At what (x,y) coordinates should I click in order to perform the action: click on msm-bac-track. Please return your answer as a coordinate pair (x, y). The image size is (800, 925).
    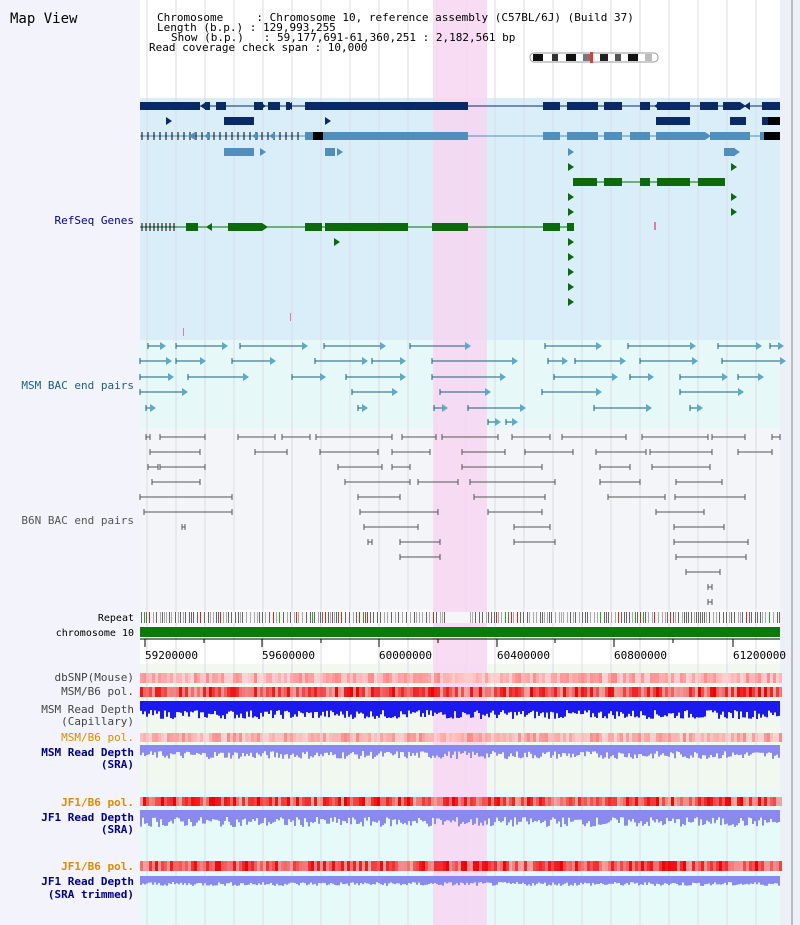
    Looking at the image, I should click on (462, 384).